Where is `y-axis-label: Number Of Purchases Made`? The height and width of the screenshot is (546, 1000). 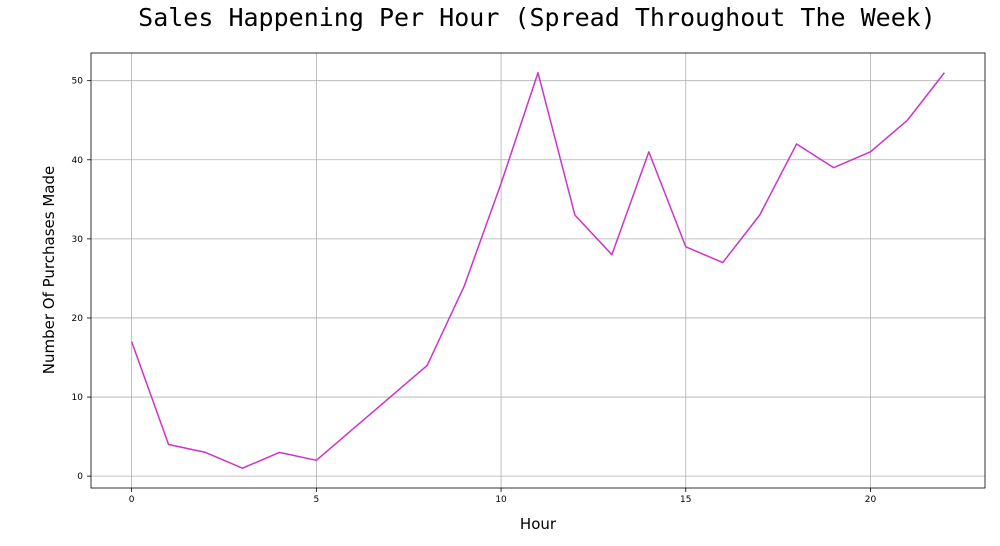
y-axis-label: Number Of Purchases Made is located at coordinates (49, 270).